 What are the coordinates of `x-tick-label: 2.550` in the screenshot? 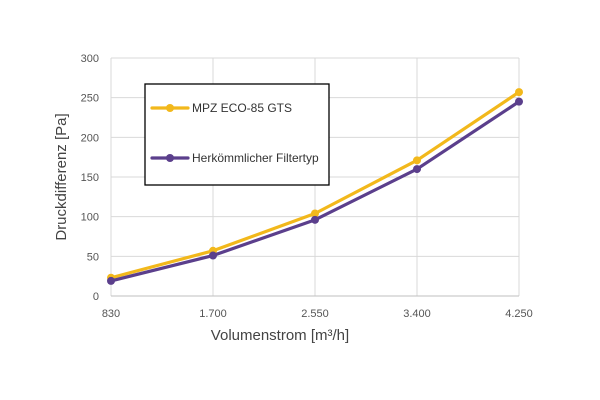 It's located at (315, 314).